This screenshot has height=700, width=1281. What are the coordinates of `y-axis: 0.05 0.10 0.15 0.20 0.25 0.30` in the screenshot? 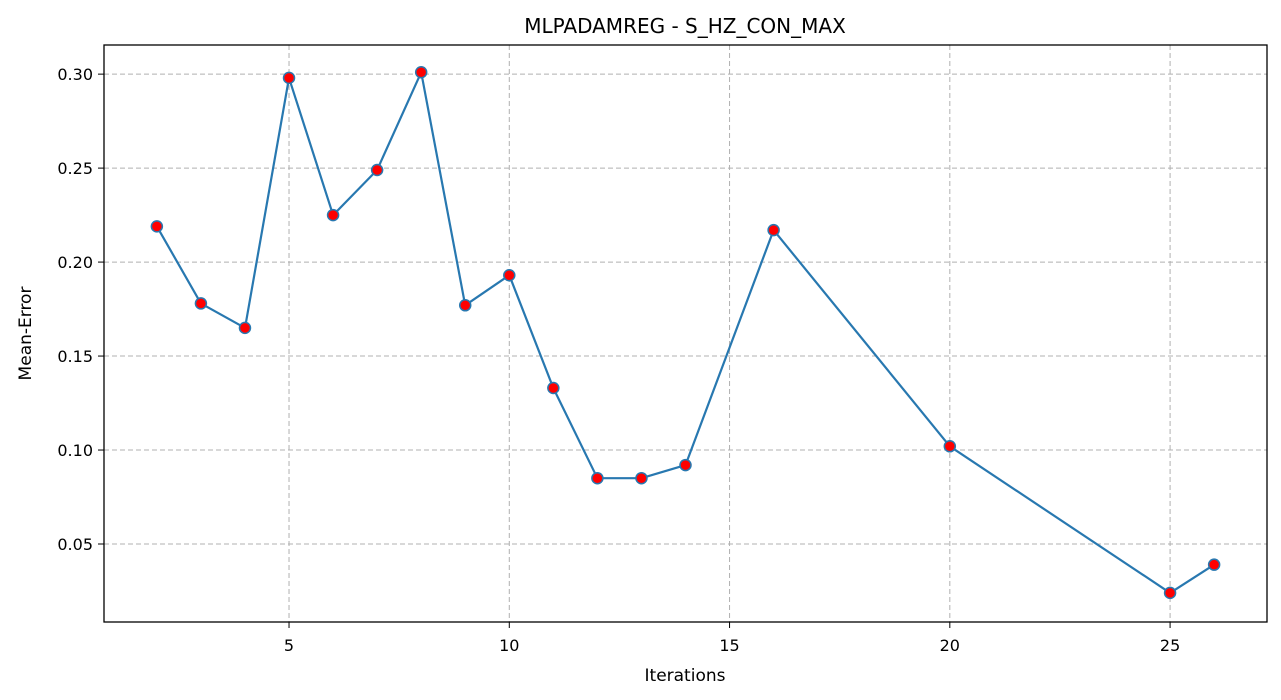 It's located at (80, 309).